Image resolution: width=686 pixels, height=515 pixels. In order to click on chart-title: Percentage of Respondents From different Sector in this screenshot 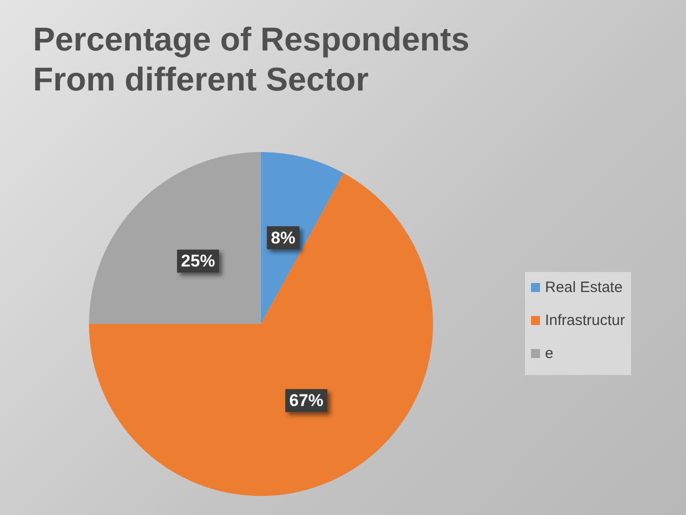, I will do `click(251, 59)`.